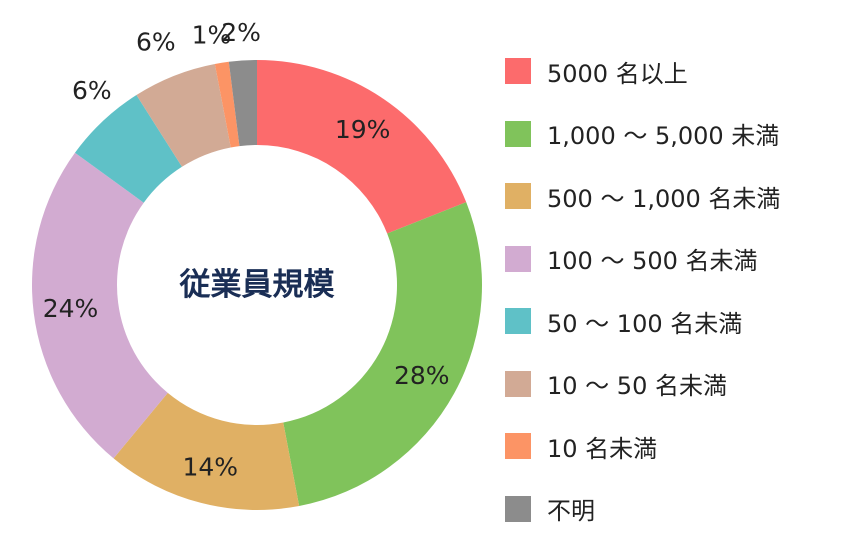 The height and width of the screenshot is (540, 858). I want to click on legend-item-2: 1,000 〜 5,000 未満, so click(642, 134).